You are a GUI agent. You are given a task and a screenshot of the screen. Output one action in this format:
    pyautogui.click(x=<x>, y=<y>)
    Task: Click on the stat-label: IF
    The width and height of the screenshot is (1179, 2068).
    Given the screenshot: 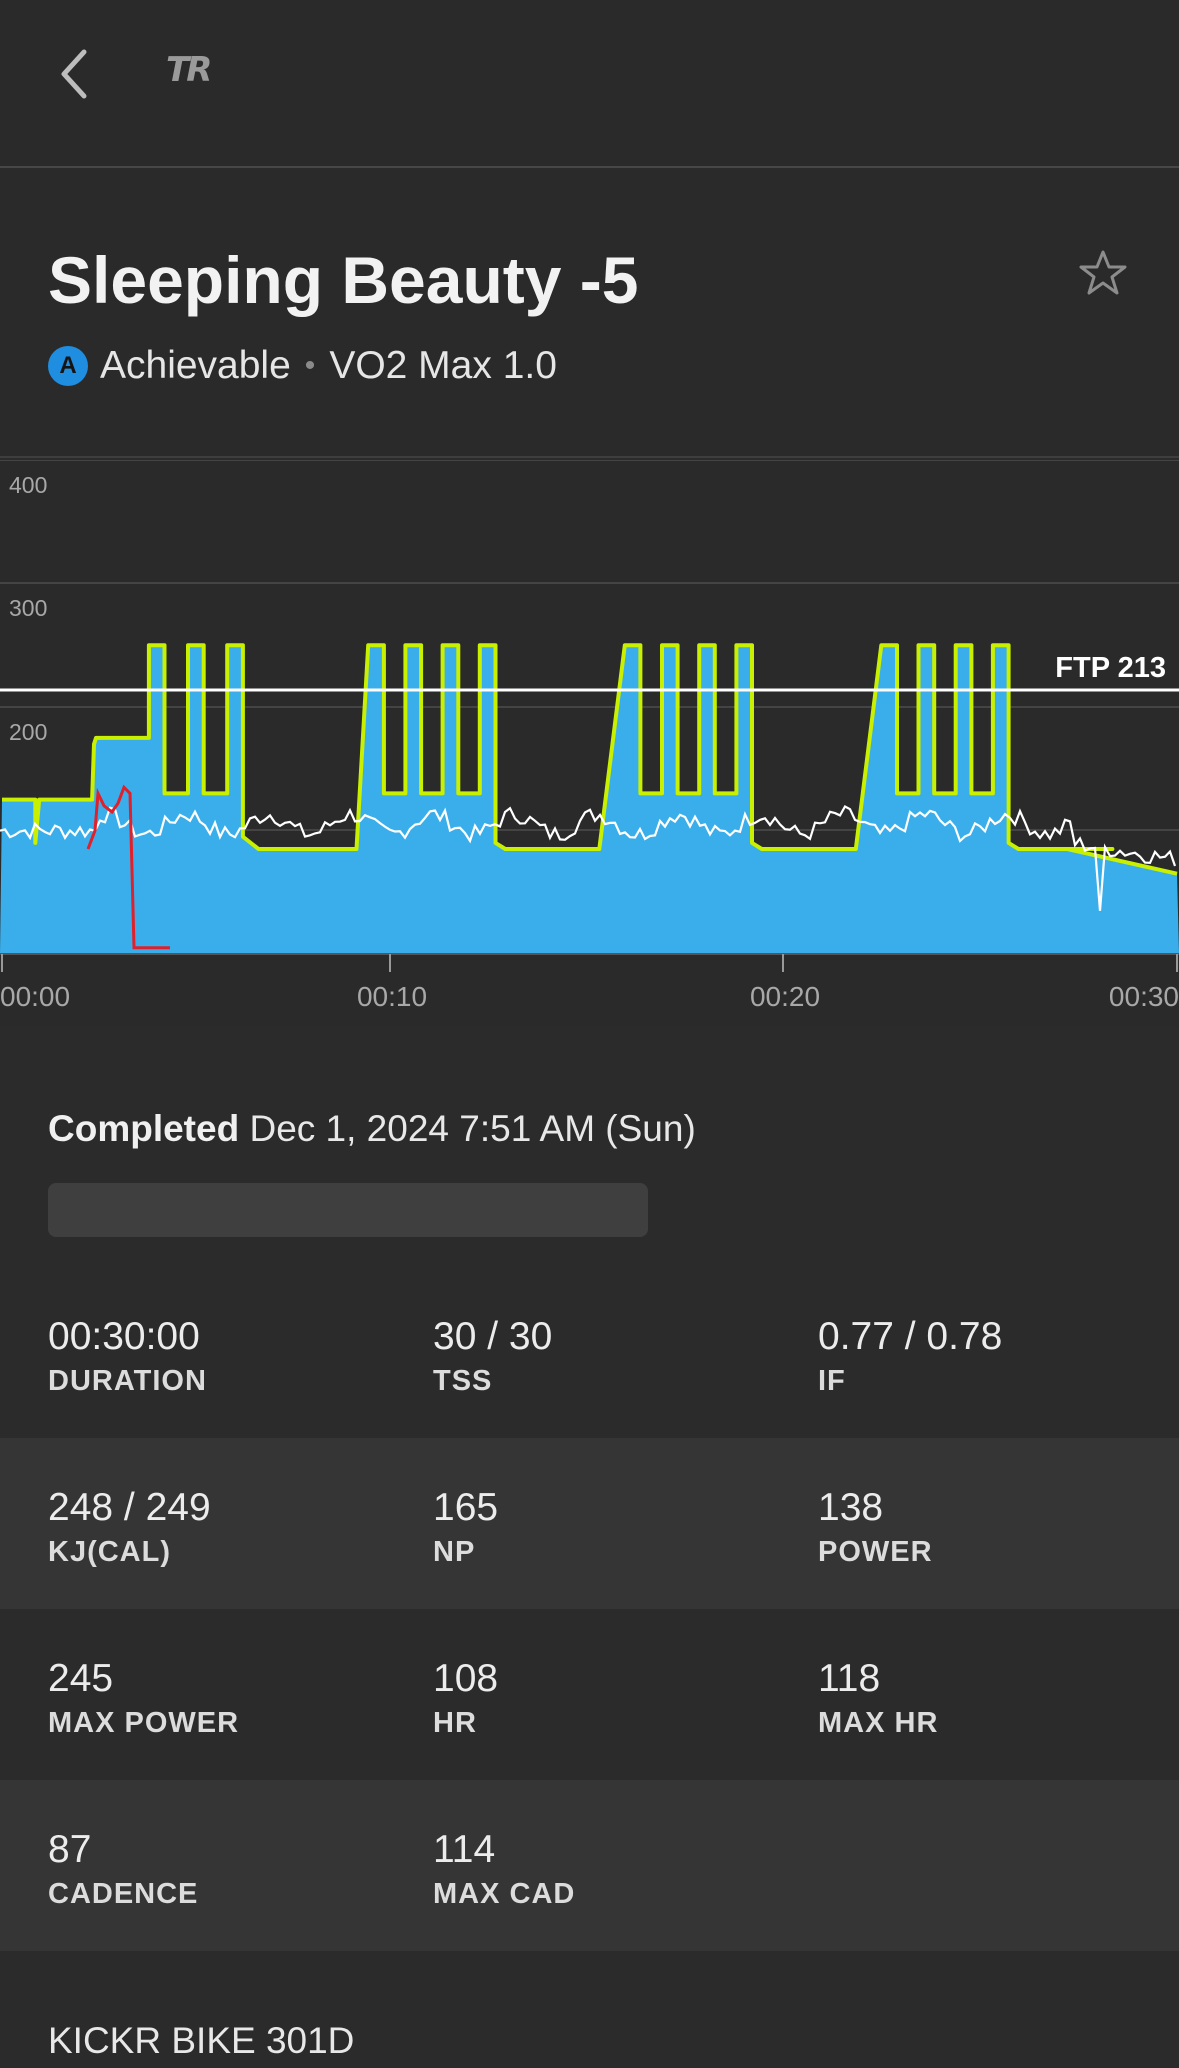 What is the action you would take?
    pyautogui.click(x=832, y=1381)
    